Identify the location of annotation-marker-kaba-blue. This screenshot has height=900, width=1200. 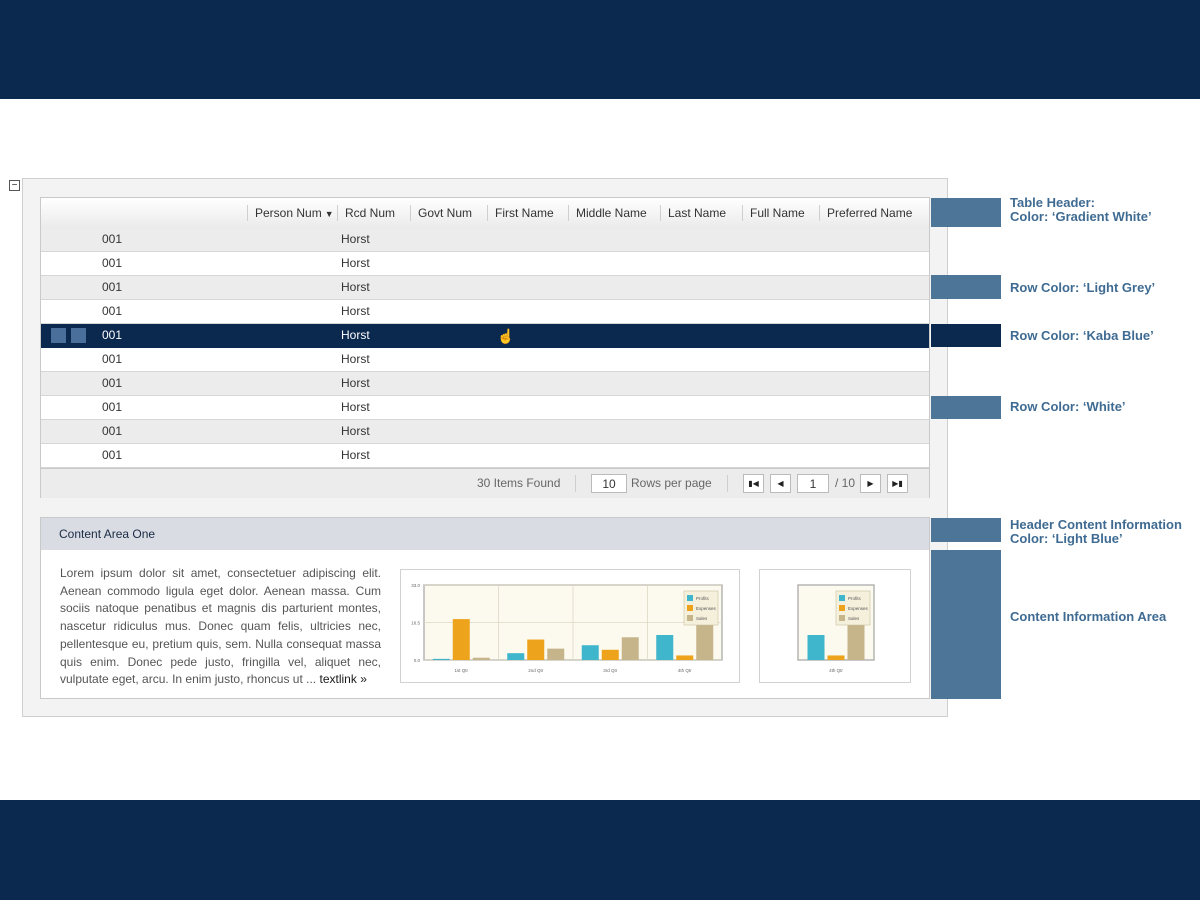
(966, 335).